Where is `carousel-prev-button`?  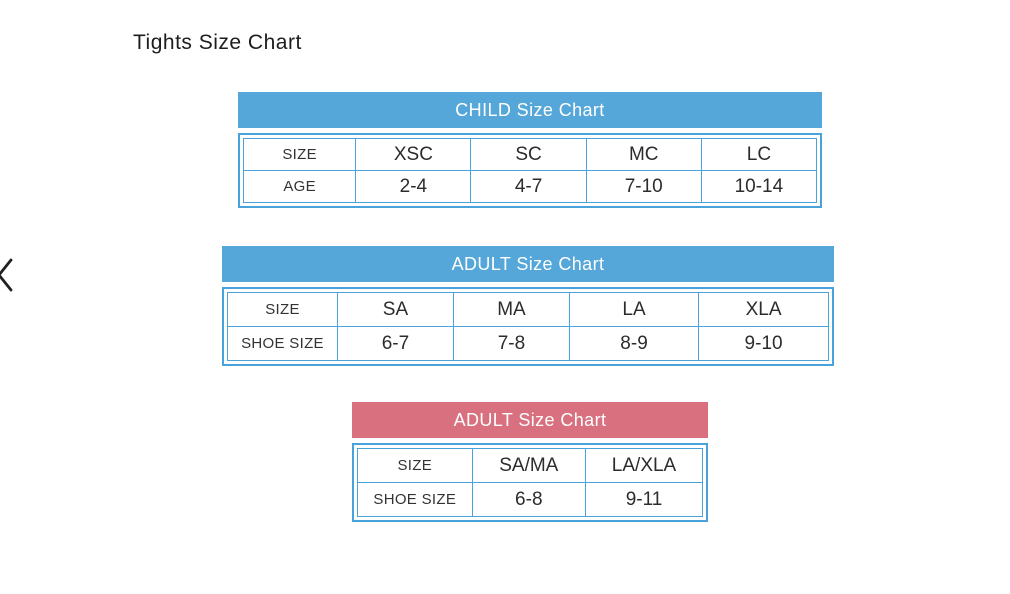
carousel-prev-button is located at coordinates (7, 275).